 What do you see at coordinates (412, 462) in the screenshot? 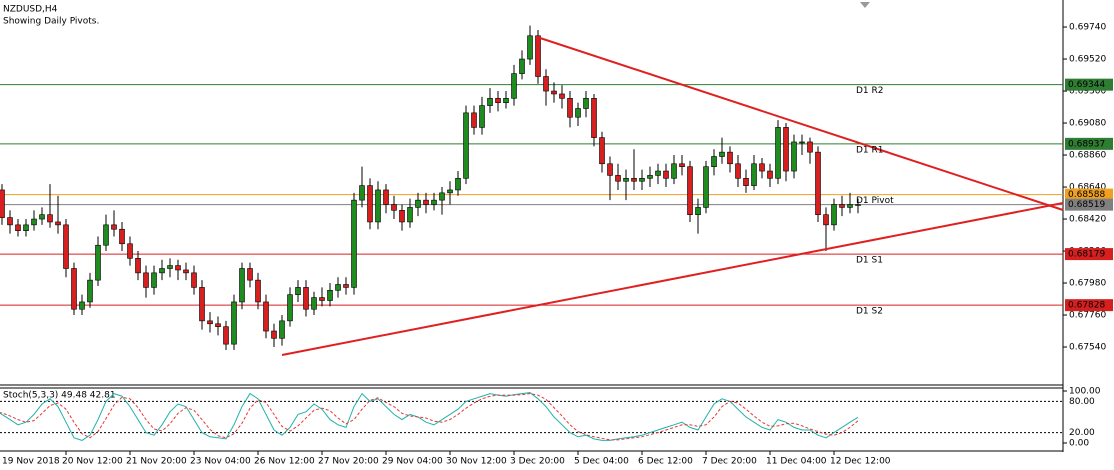
I see `x-tick-label: 29 Nov 04:00` at bounding box center [412, 462].